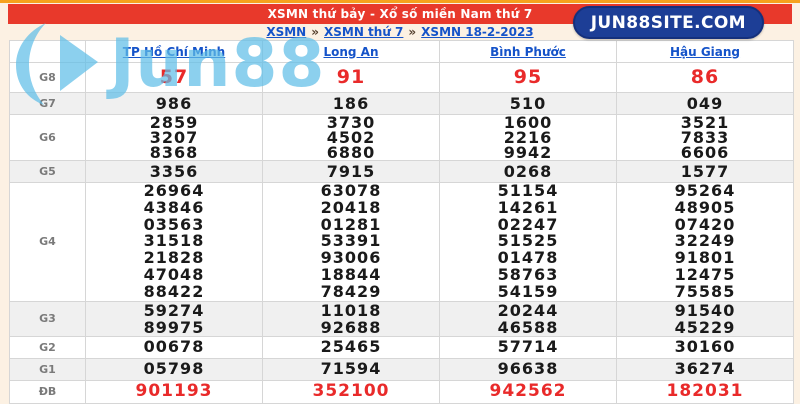 The image size is (800, 404). I want to click on prize-number: 25465, so click(351, 347).